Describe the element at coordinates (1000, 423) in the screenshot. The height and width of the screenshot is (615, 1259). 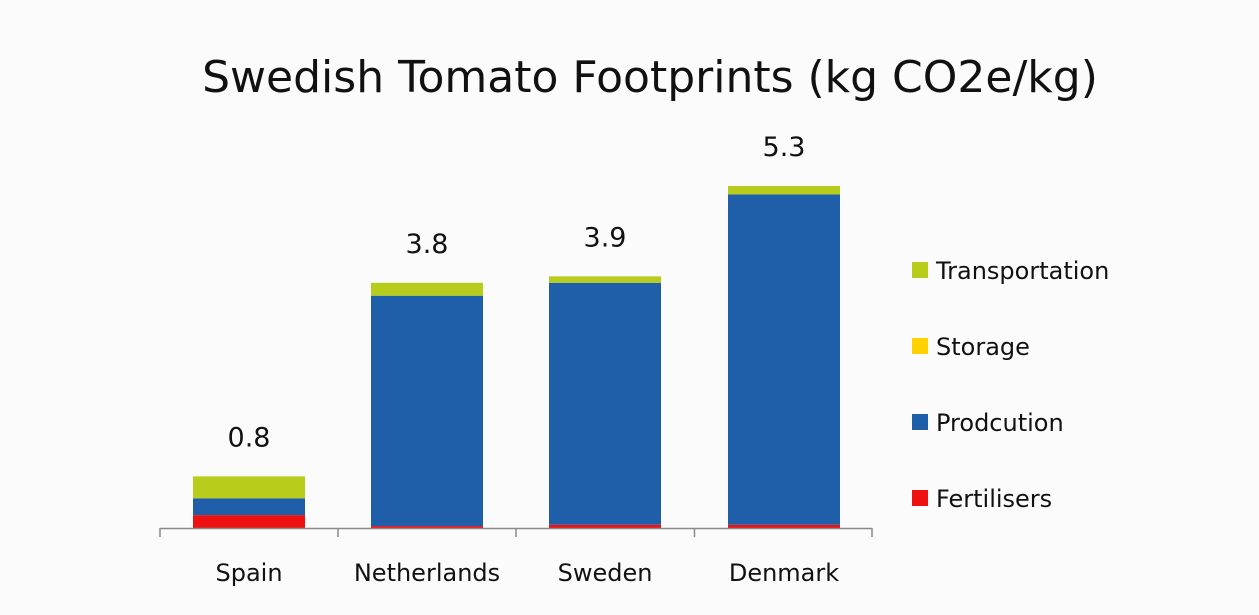
I see `legend-label-prodcution: Prodcution` at that location.